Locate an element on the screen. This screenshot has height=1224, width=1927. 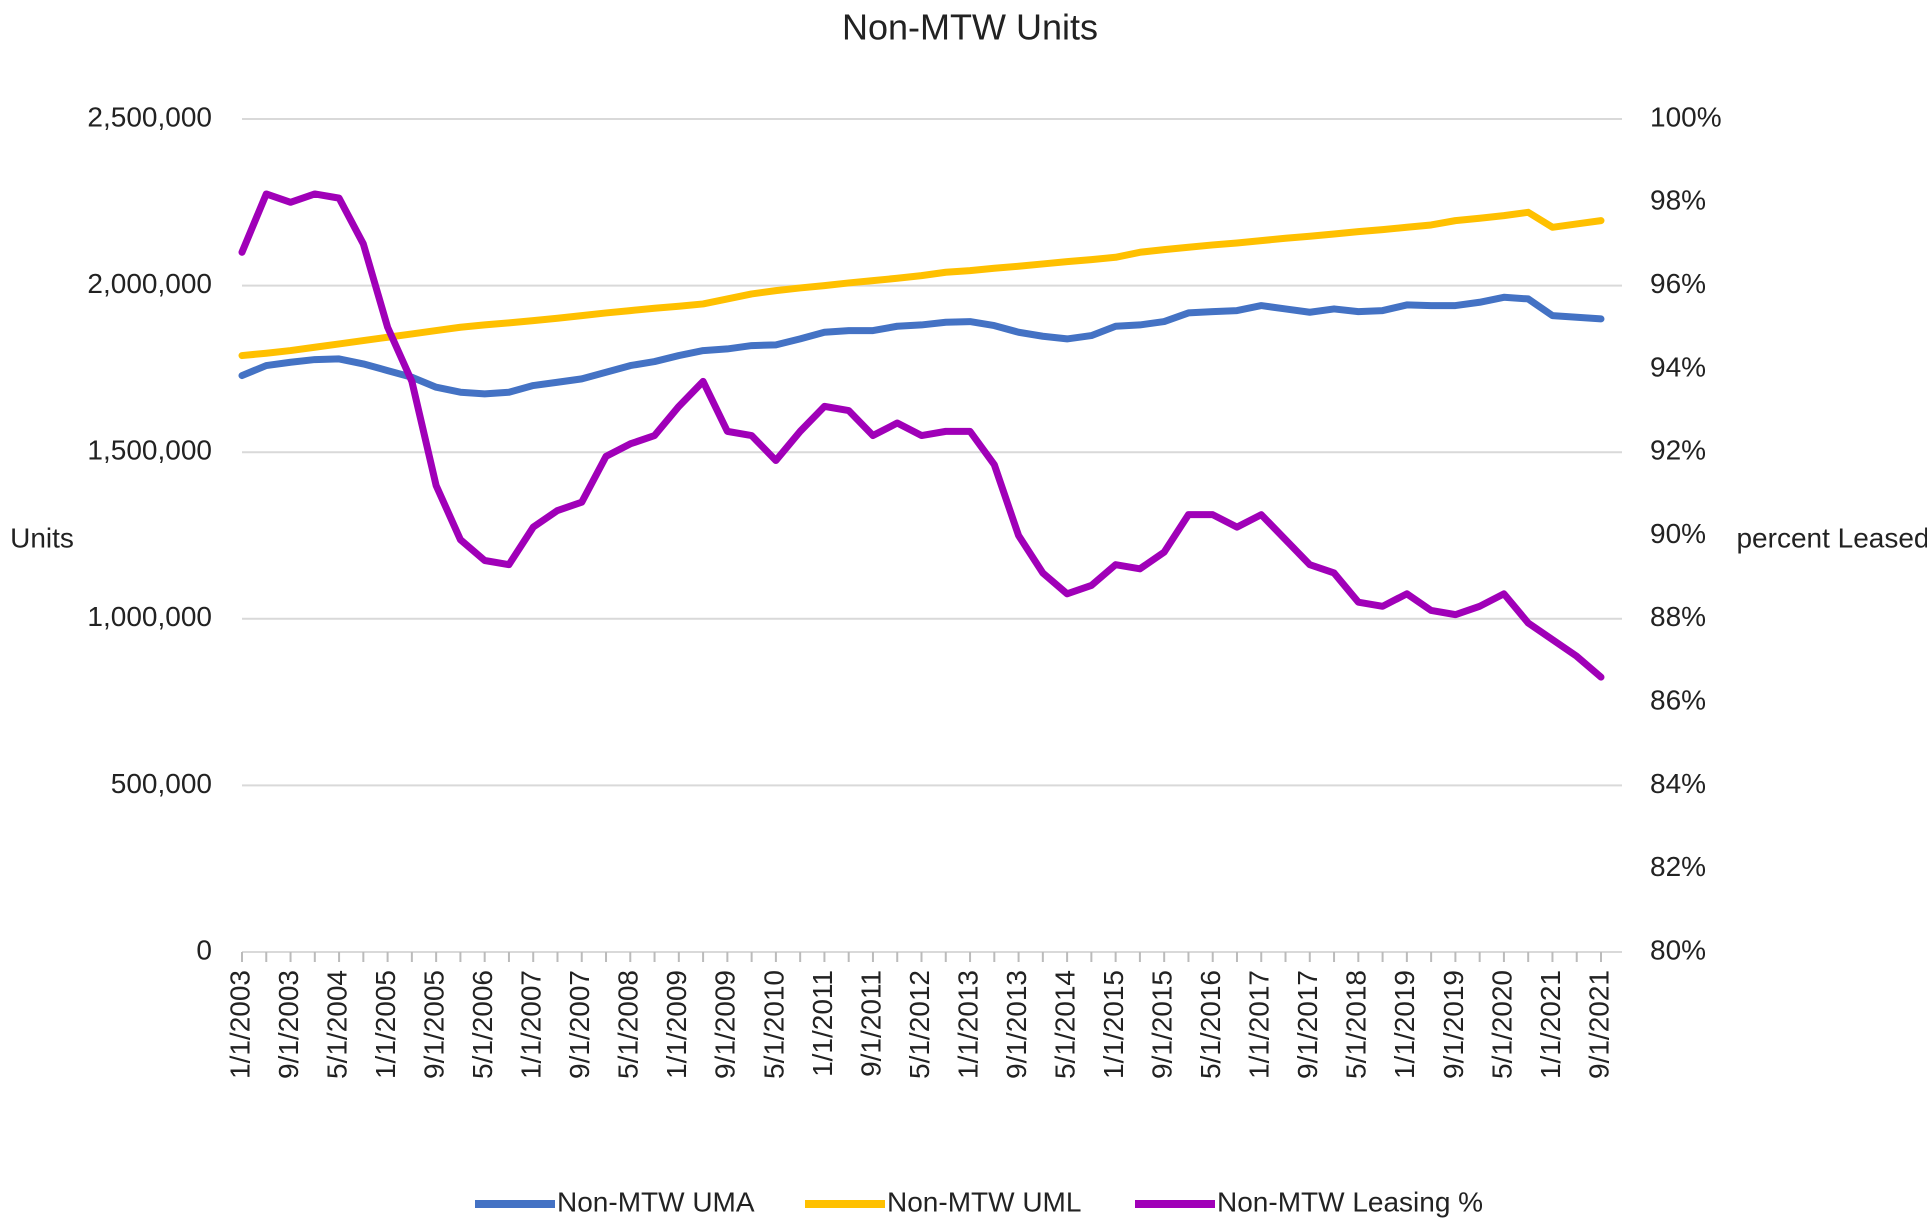
x-tick-label: 5/1/2012 is located at coordinates (919, 1024).